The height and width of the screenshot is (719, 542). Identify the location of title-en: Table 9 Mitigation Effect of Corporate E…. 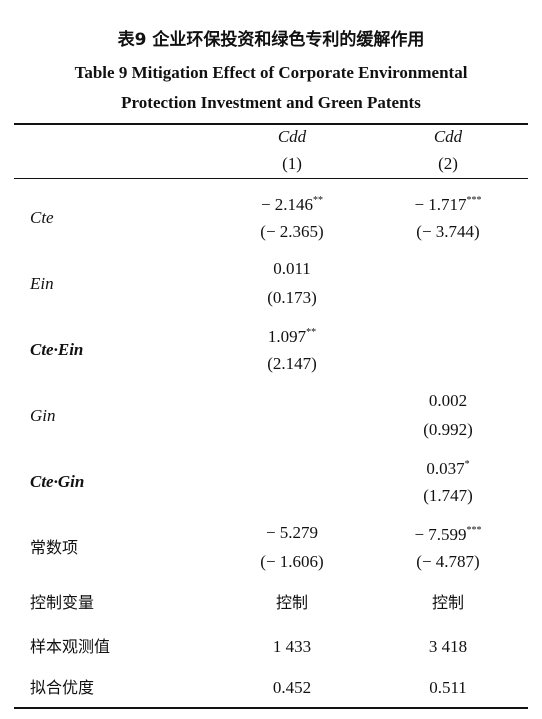
(271, 72).